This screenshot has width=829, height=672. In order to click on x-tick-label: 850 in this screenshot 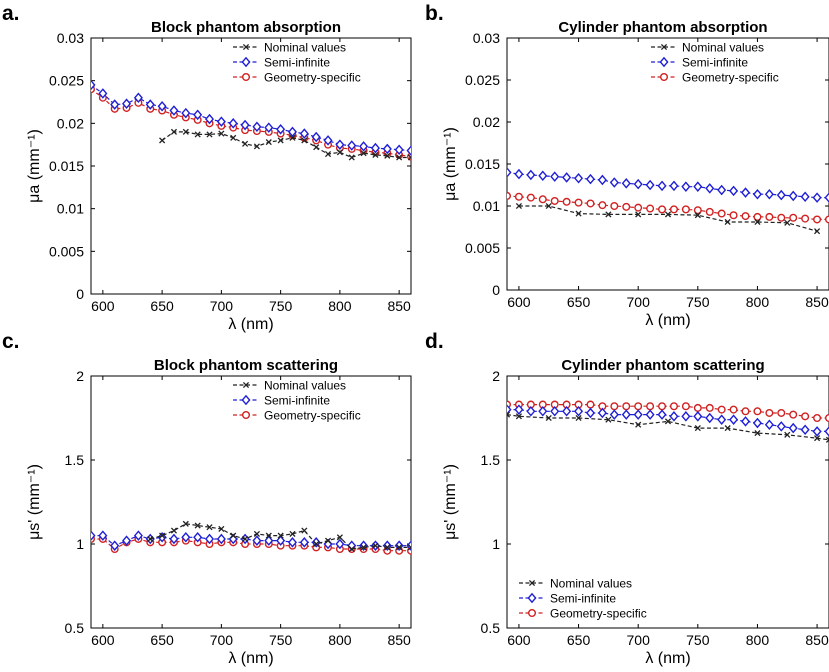, I will do `click(399, 306)`.